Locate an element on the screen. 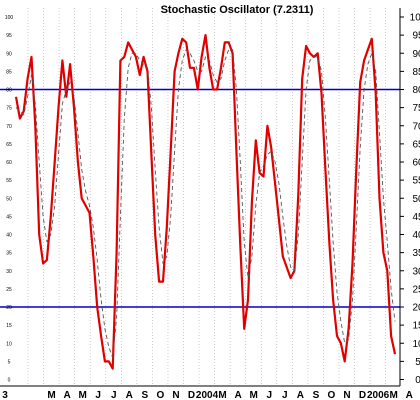 The height and width of the screenshot is (400, 420). y-tick-label: 30 is located at coordinates (416, 271).